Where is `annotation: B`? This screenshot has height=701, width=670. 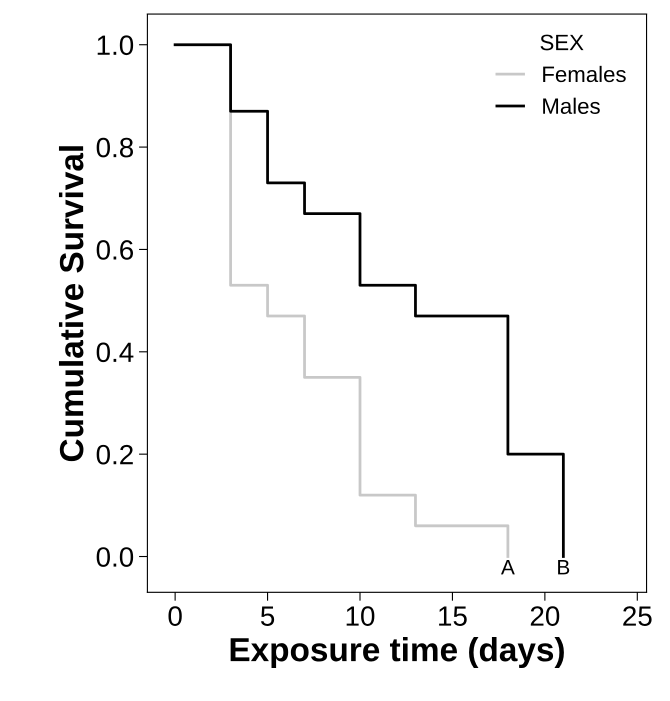 annotation: B is located at coordinates (564, 567).